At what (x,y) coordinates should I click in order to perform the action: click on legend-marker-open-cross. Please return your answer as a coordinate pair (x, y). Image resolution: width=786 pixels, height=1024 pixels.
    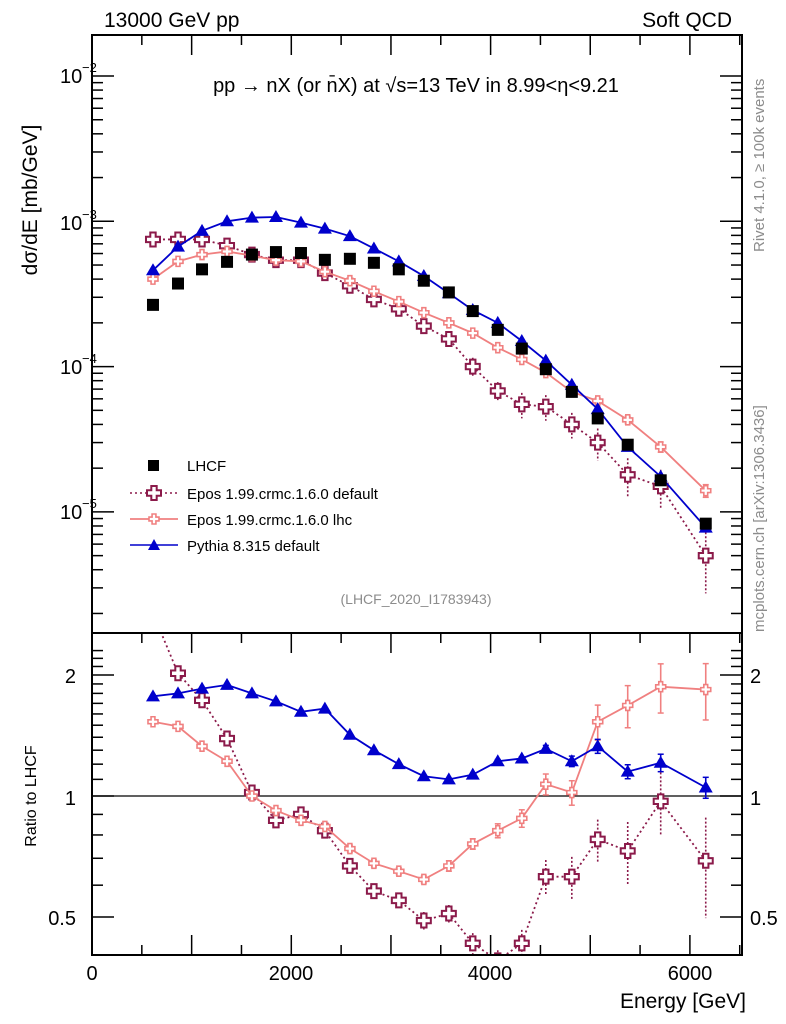
    Looking at the image, I should click on (154, 493).